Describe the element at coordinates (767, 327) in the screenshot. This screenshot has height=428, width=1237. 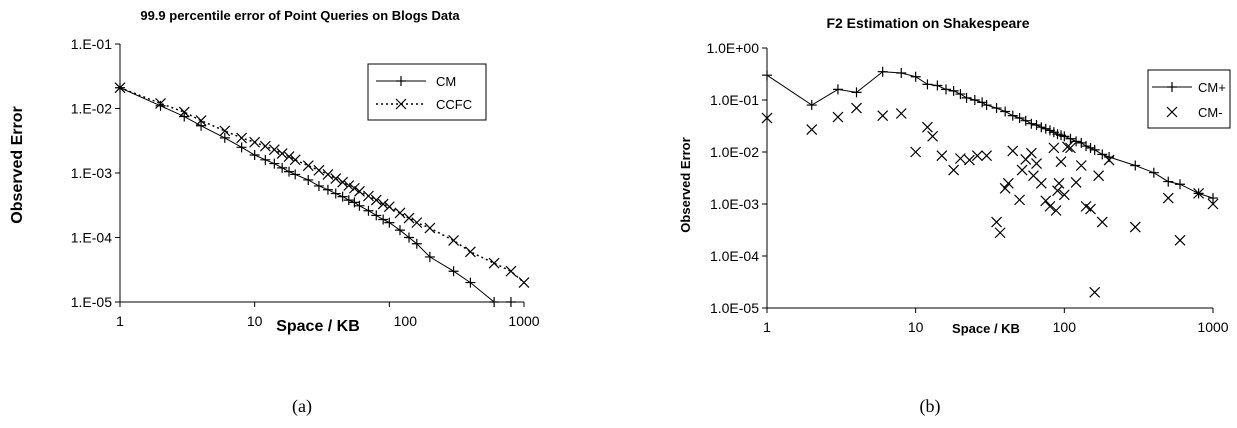
I see `chart-b-x-tick-label: 1` at that location.